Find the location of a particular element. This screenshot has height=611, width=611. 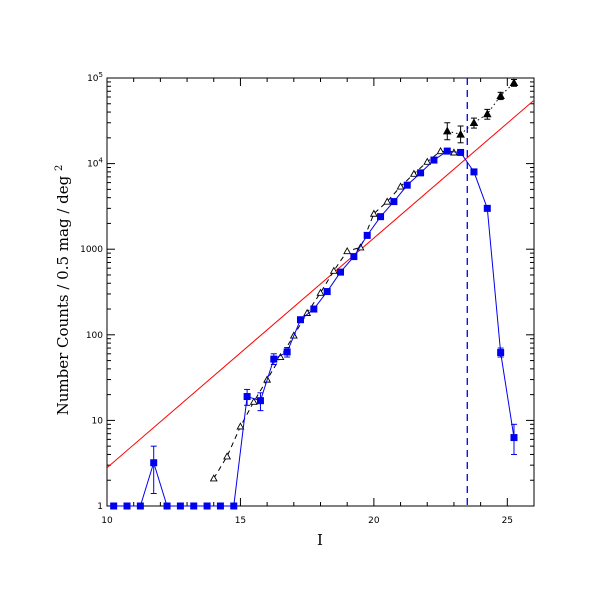

y-tick-label: 10 is located at coordinates (98, 421).